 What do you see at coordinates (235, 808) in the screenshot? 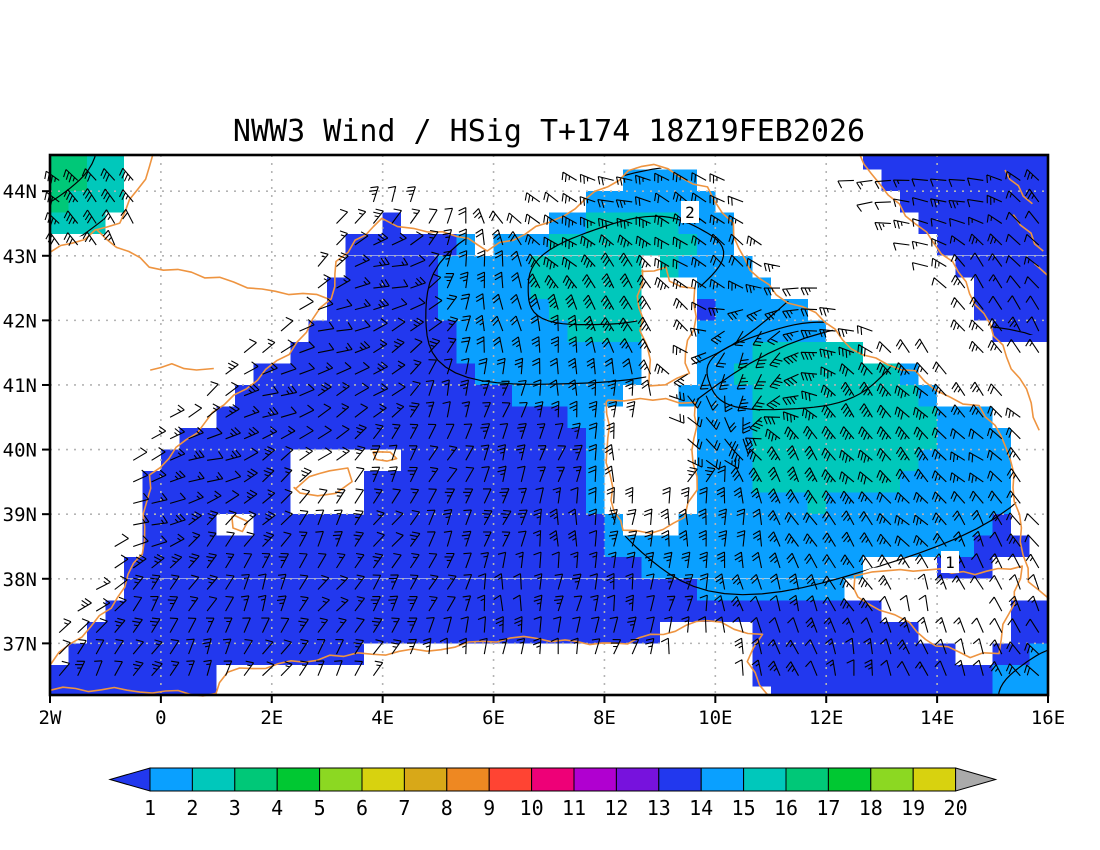
I see `colorbar-value-label: 3` at bounding box center [235, 808].